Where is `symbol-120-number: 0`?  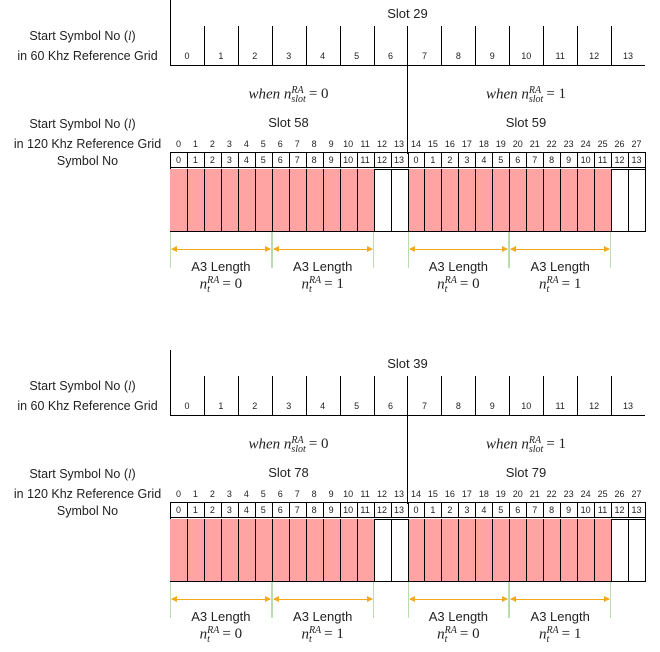 symbol-120-number: 0 is located at coordinates (178, 144).